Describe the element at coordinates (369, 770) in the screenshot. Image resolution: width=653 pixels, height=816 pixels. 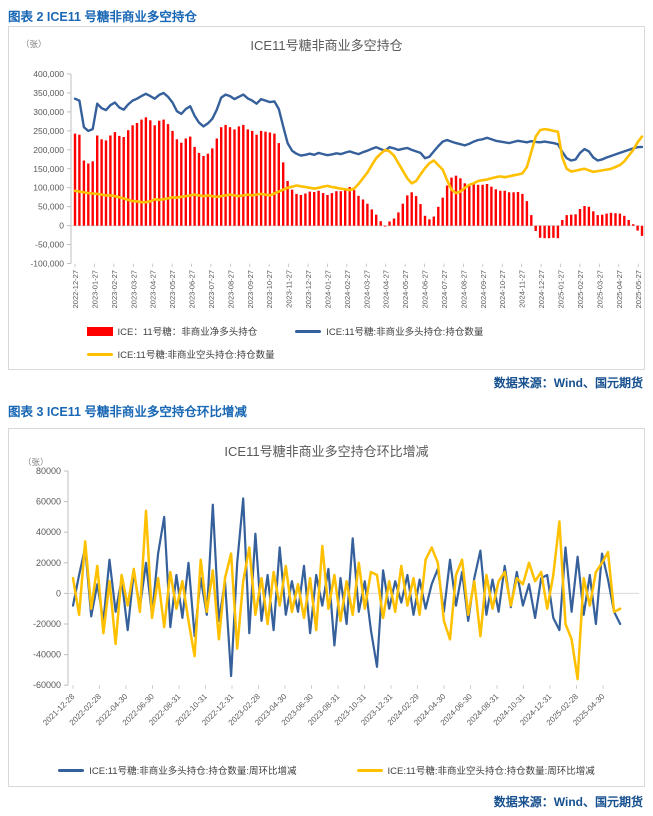
I see `short-change-line-swatch` at that location.